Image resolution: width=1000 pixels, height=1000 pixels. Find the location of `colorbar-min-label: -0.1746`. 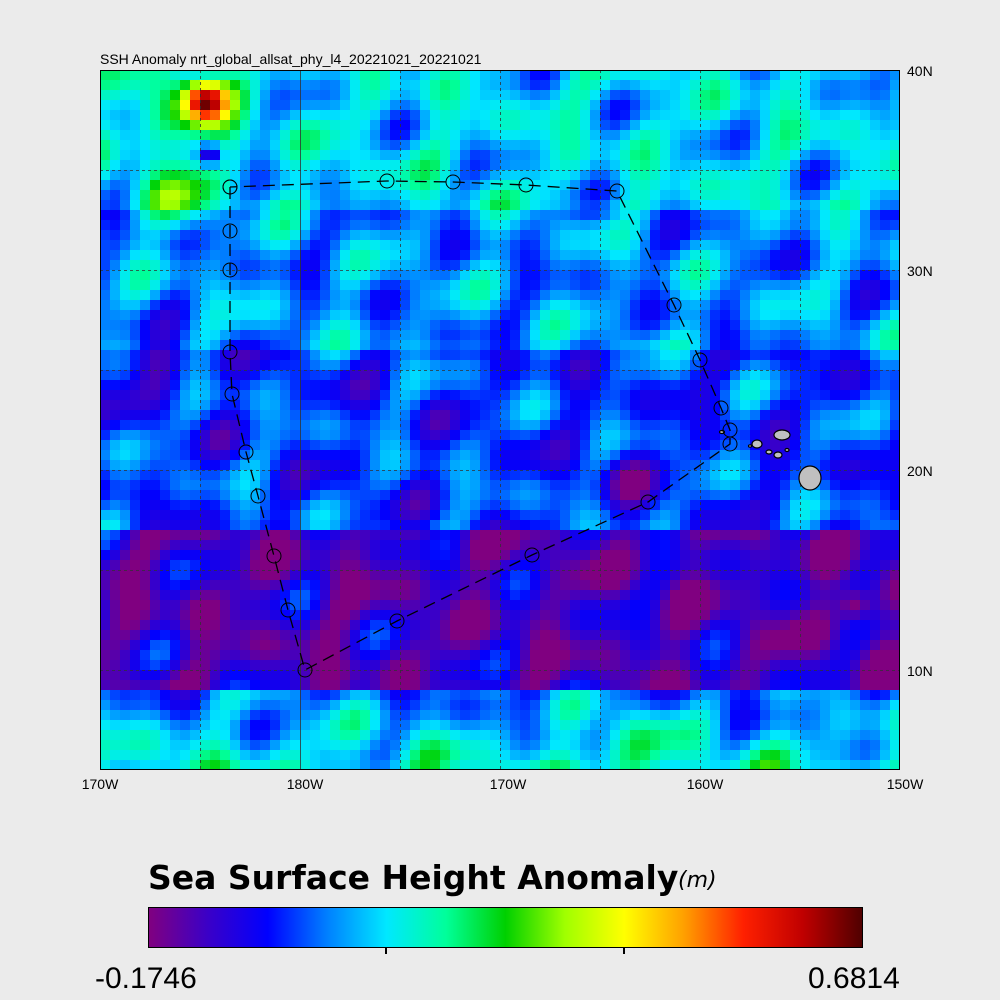

colorbar-min-label: -0.1746 is located at coordinates (146, 978).